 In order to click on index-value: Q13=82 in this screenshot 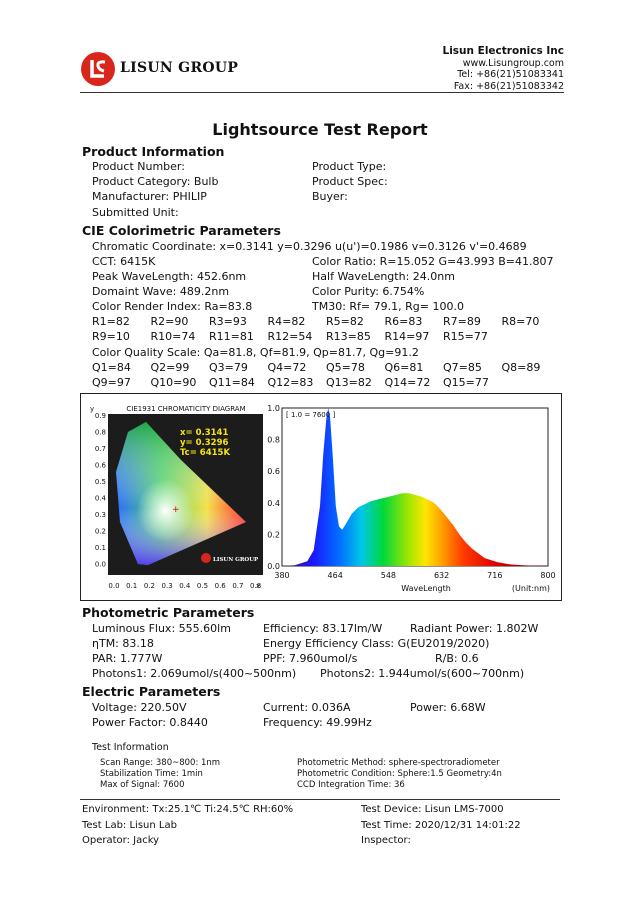, I will do `click(349, 382)`.